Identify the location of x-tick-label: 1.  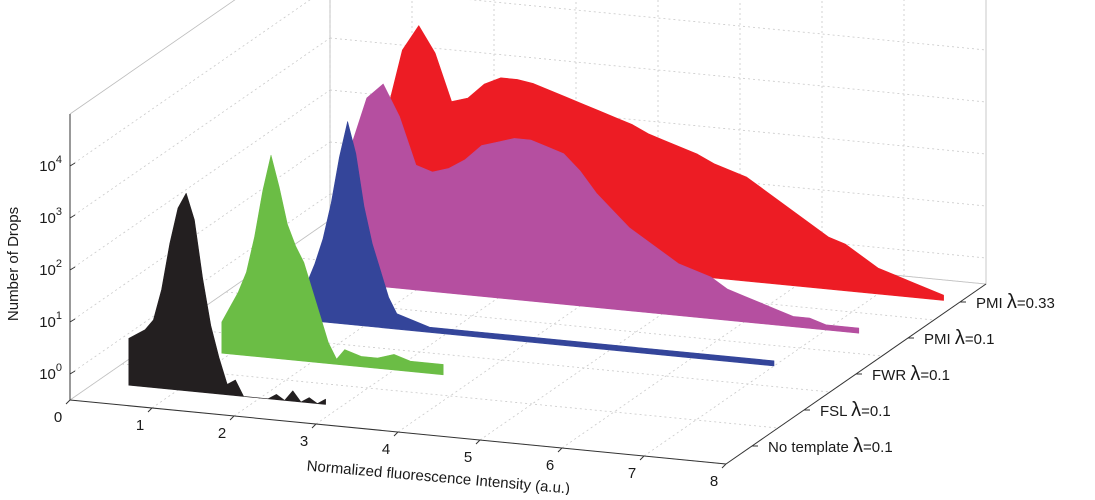
(140, 425).